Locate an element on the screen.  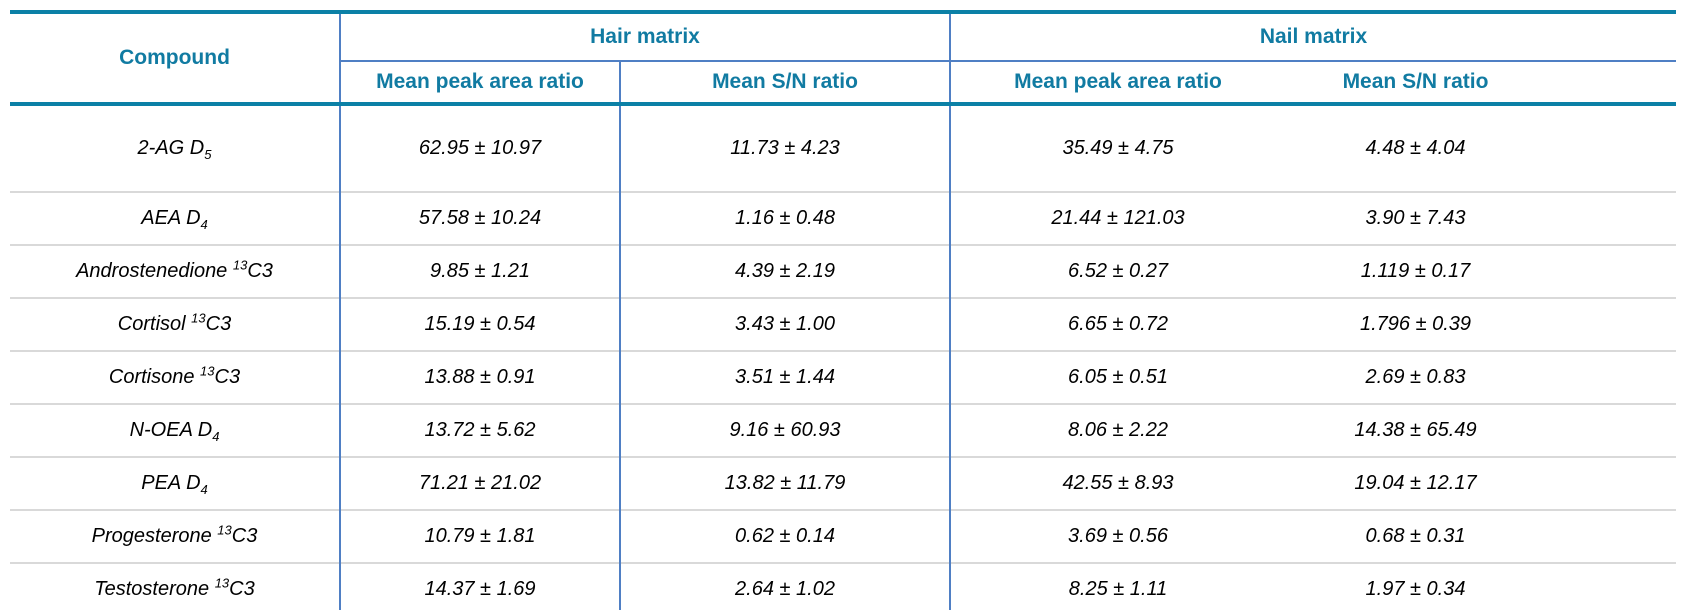
hair-mean-sn-cell: 4.39 ± 2.19 is located at coordinates (785, 271).